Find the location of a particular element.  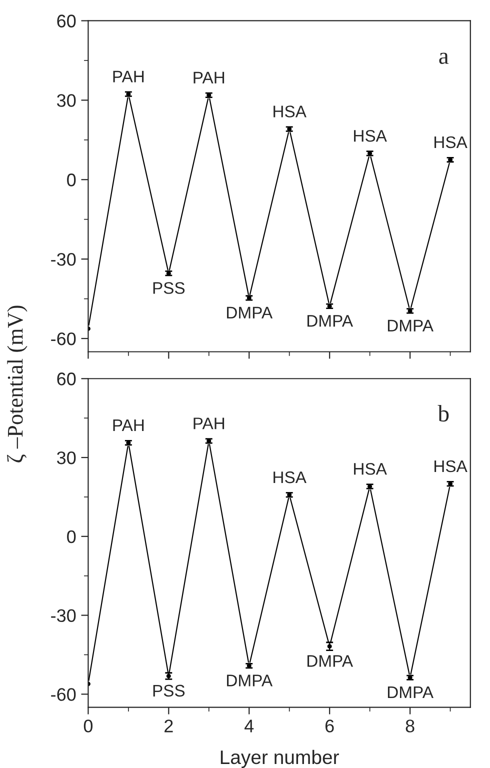

x-tick-label: 8 is located at coordinates (410, 726).